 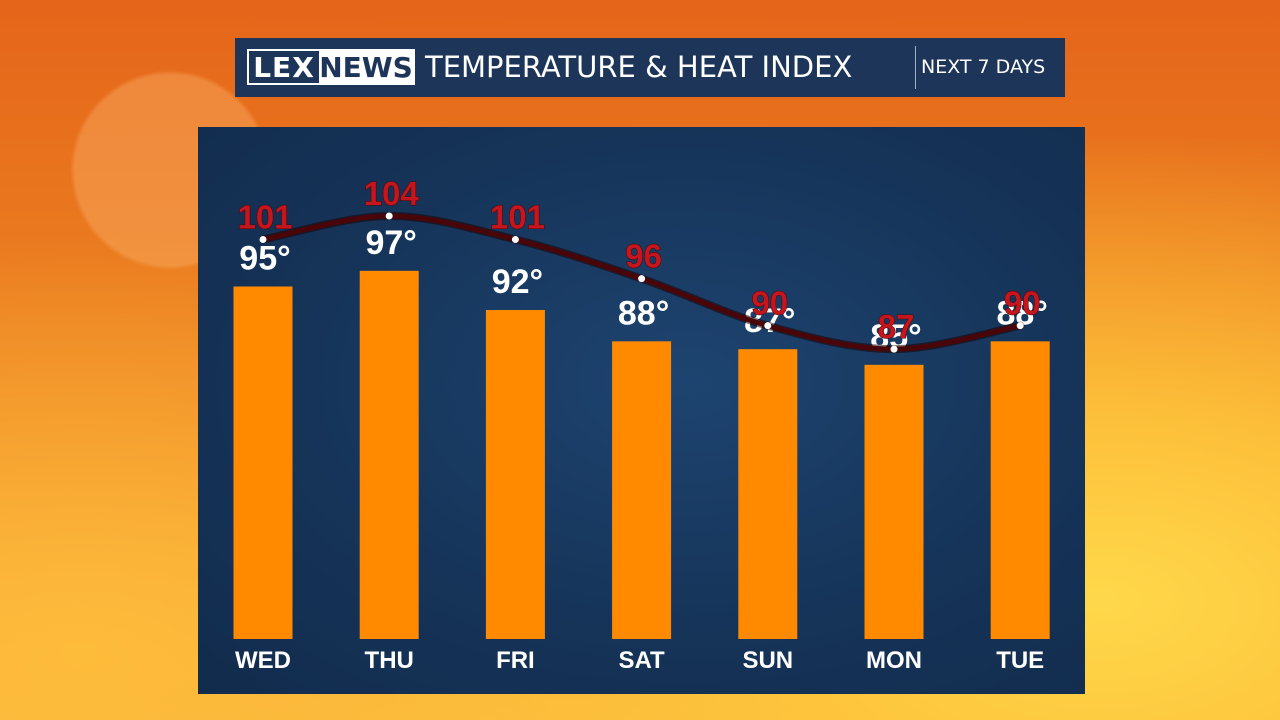 I want to click on chart-title: TEMPERATURE & HEAT INDEX, so click(x=639, y=67).